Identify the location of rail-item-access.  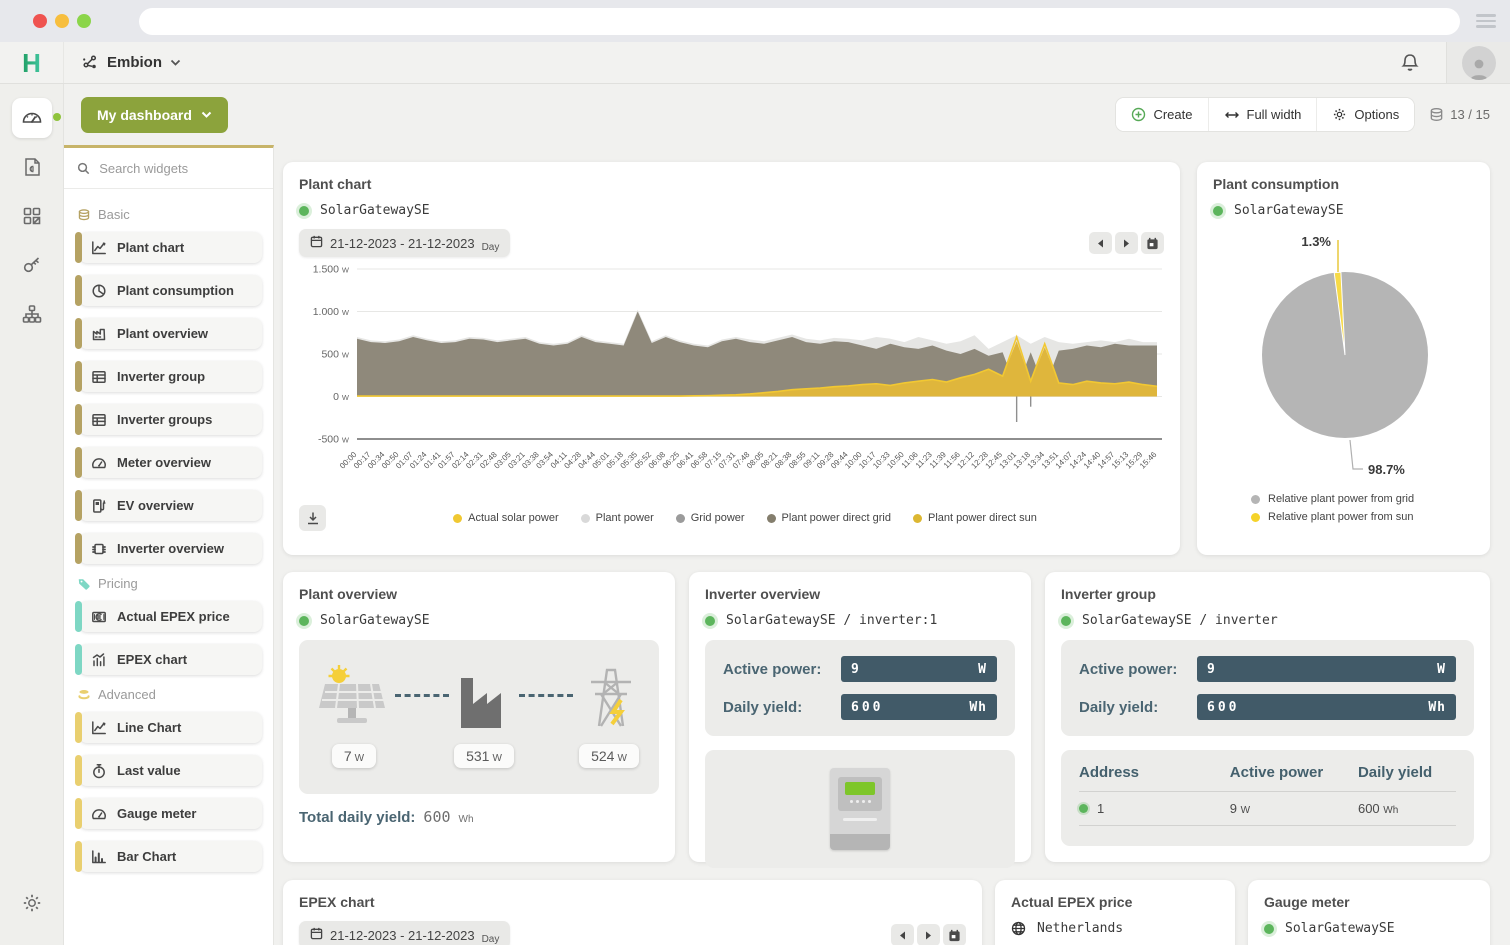
(32, 265).